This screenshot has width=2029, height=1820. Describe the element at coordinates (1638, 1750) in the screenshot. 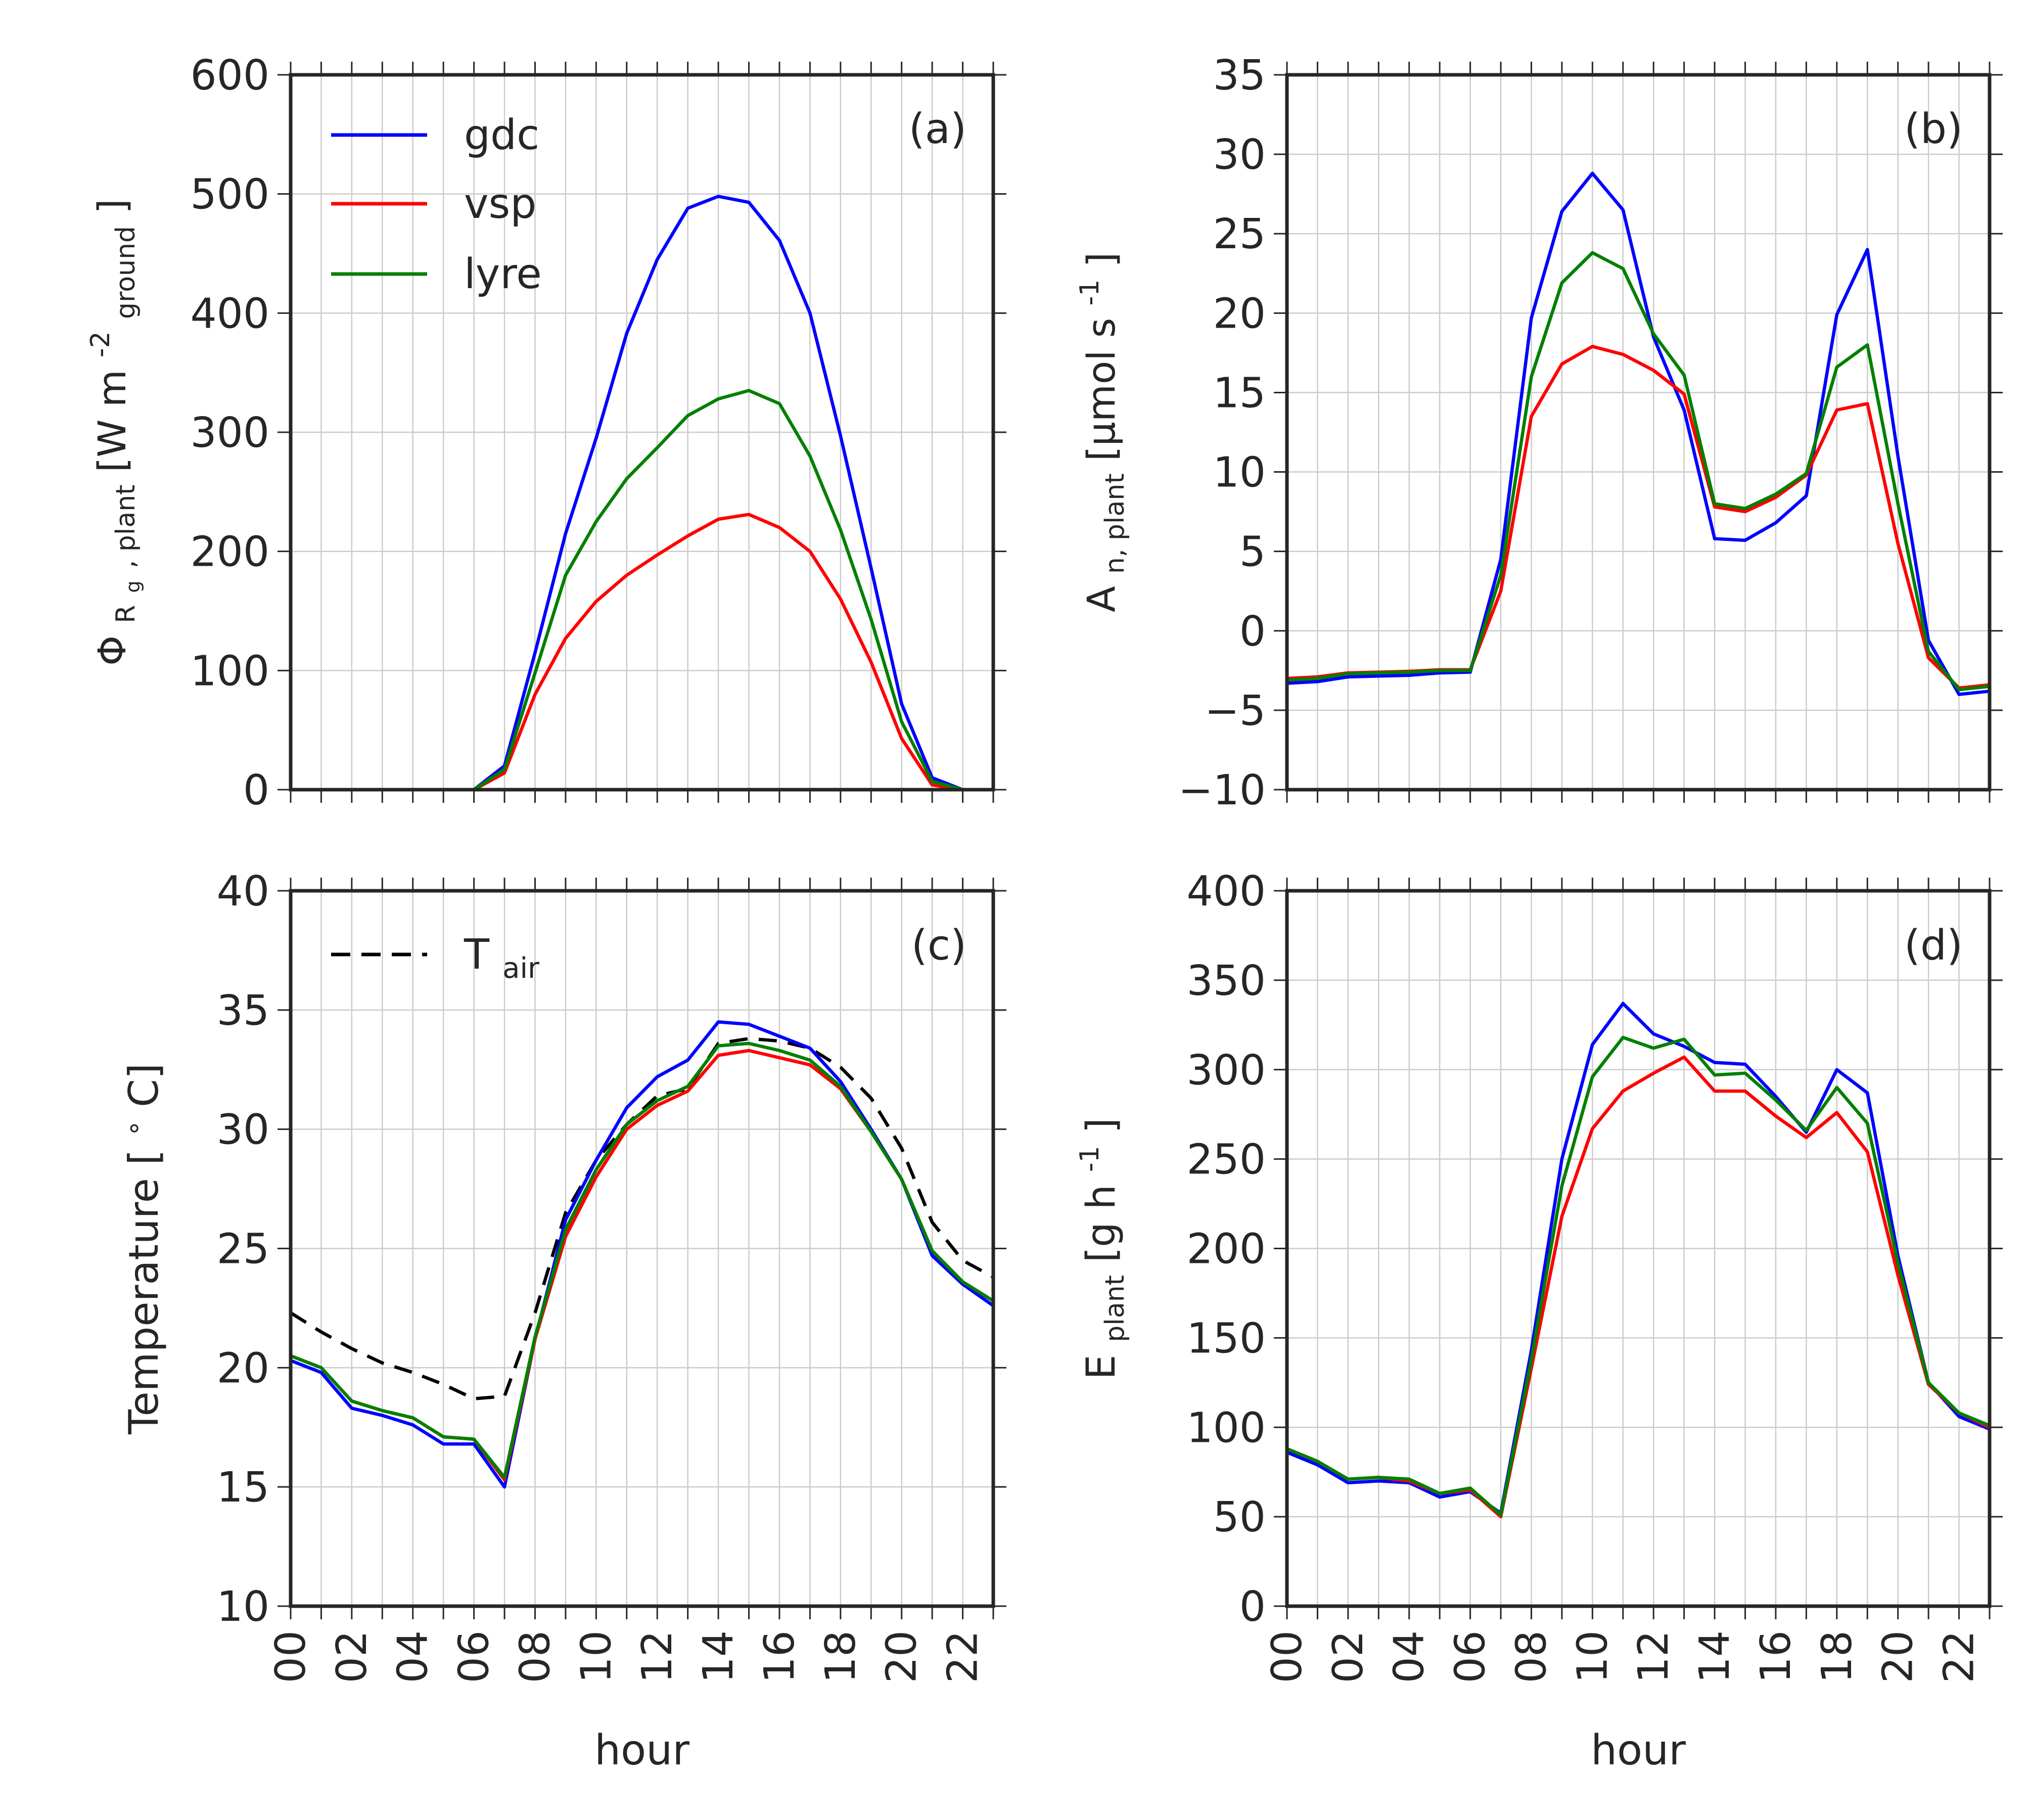

I see `panel-d-xlabel: hour` at that location.